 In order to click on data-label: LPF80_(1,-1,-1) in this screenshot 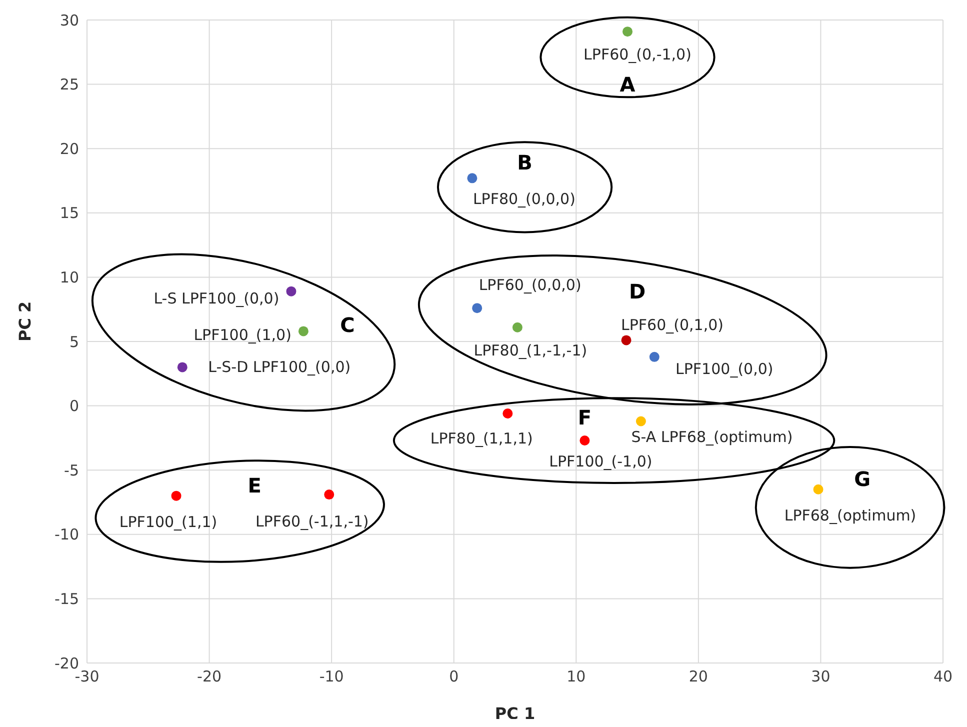, I will do `click(531, 350)`.